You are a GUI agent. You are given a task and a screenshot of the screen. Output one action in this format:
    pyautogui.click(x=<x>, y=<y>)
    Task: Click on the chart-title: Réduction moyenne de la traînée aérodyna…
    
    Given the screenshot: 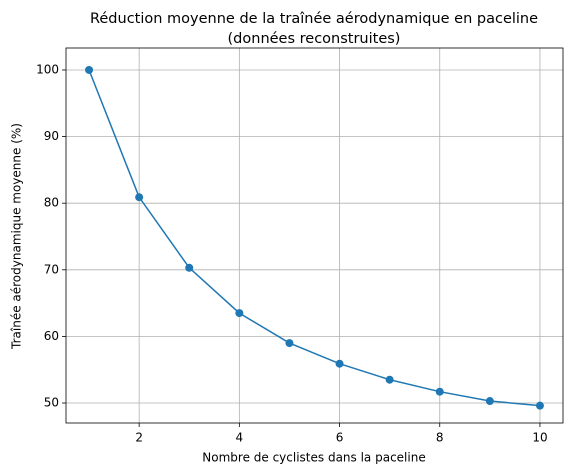 What is the action you would take?
    pyautogui.click(x=314, y=19)
    